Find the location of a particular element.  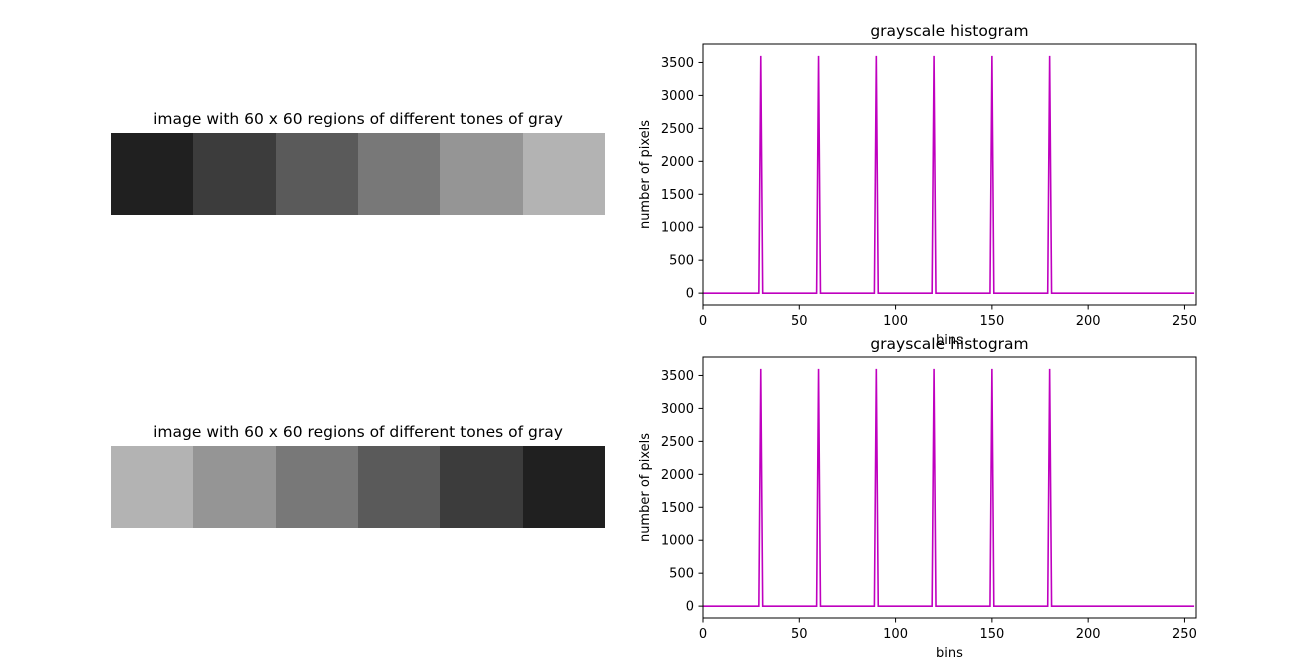

x-tick-label: 150 is located at coordinates (991, 321).